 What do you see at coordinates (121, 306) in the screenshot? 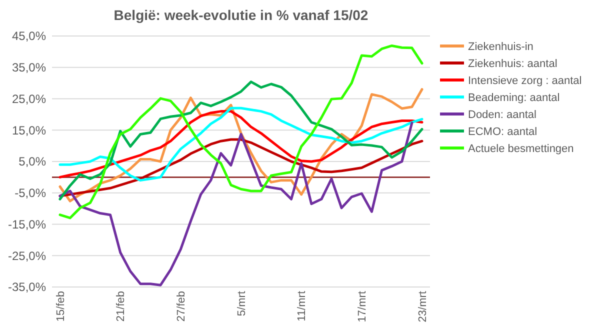
I see `x-tick-label: 21/feb` at bounding box center [121, 306].